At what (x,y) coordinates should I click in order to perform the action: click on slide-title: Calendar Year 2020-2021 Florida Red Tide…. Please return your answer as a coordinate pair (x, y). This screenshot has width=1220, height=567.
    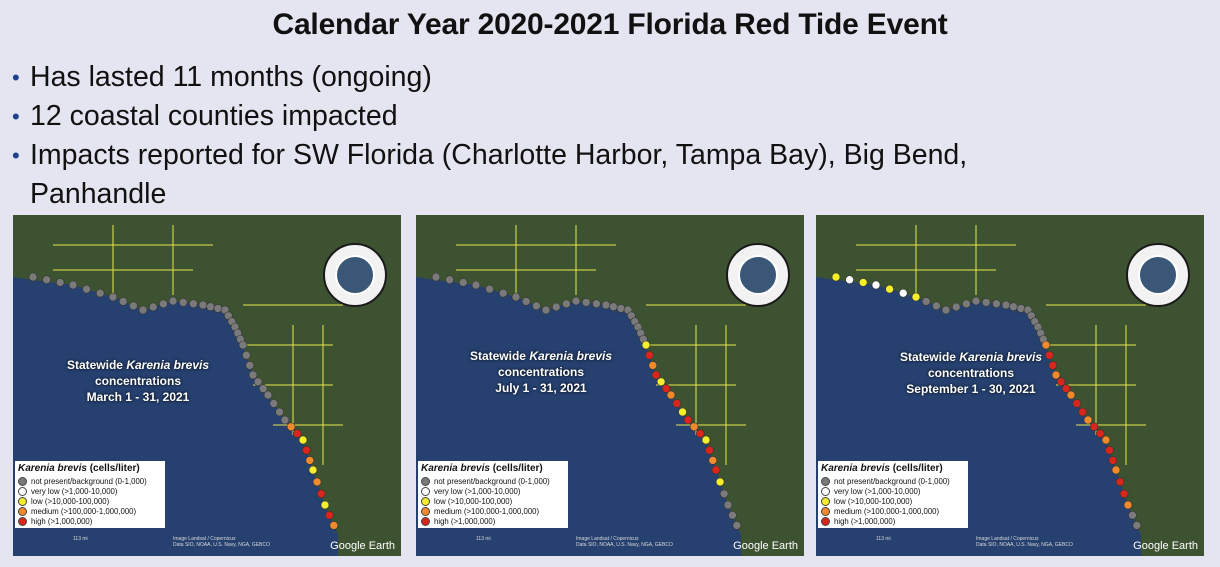
    Looking at the image, I should click on (610, 24).